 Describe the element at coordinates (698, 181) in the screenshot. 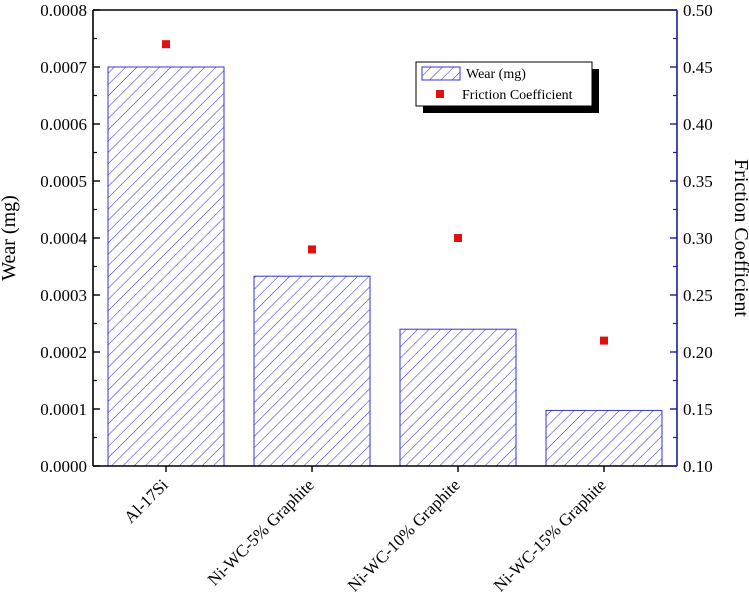

I see `right-tick-label: 0.35` at that location.